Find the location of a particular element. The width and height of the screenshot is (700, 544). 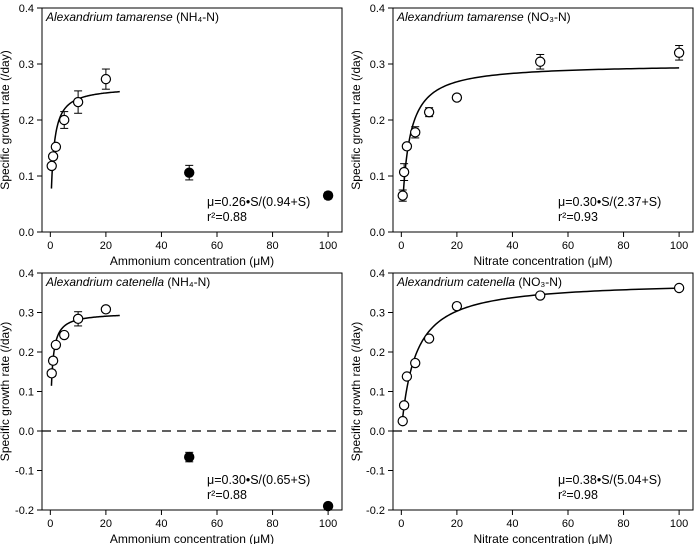

y-tick-label: -0.2 is located at coordinates (375, 511).